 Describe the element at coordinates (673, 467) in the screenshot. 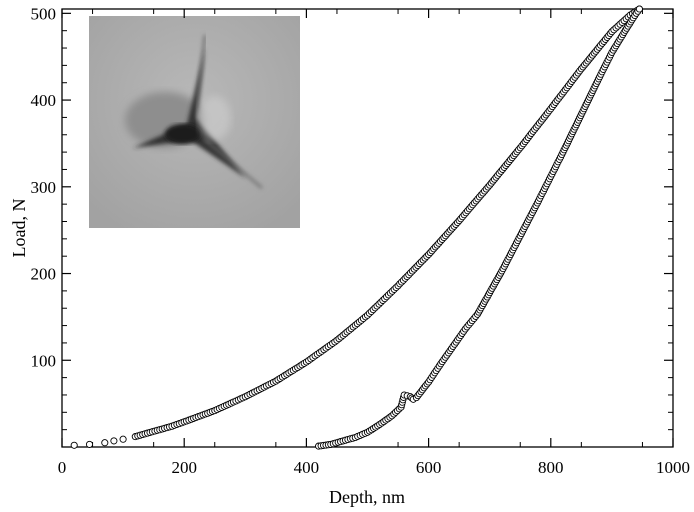

I see `x-tick-label: 1000` at that location.